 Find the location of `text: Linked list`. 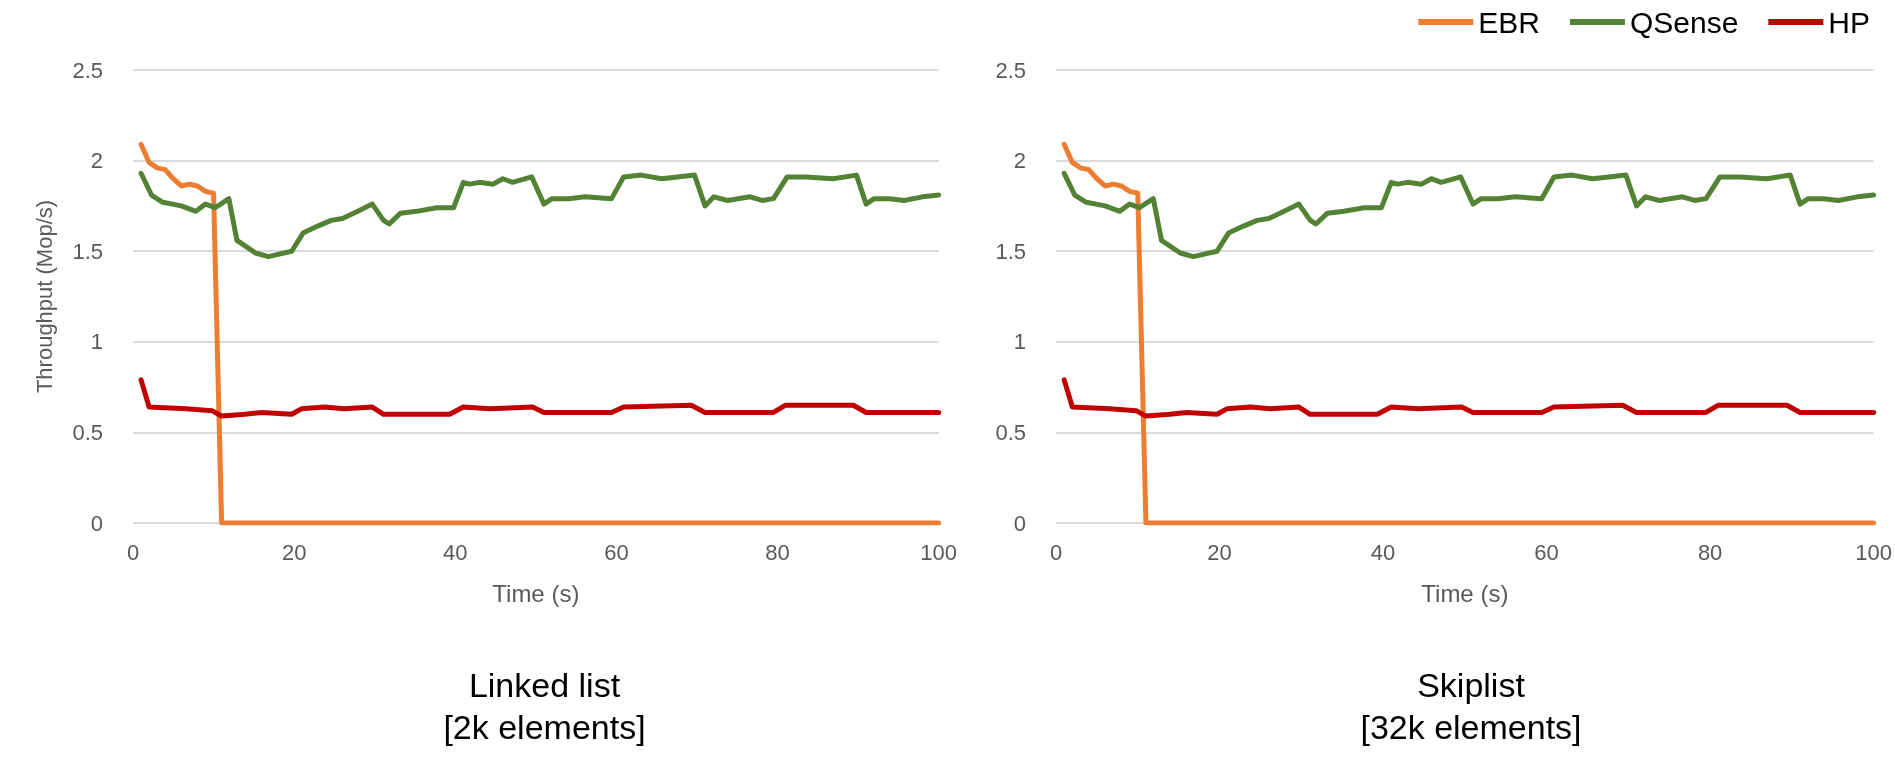

text: Linked list is located at coordinates (544, 685).